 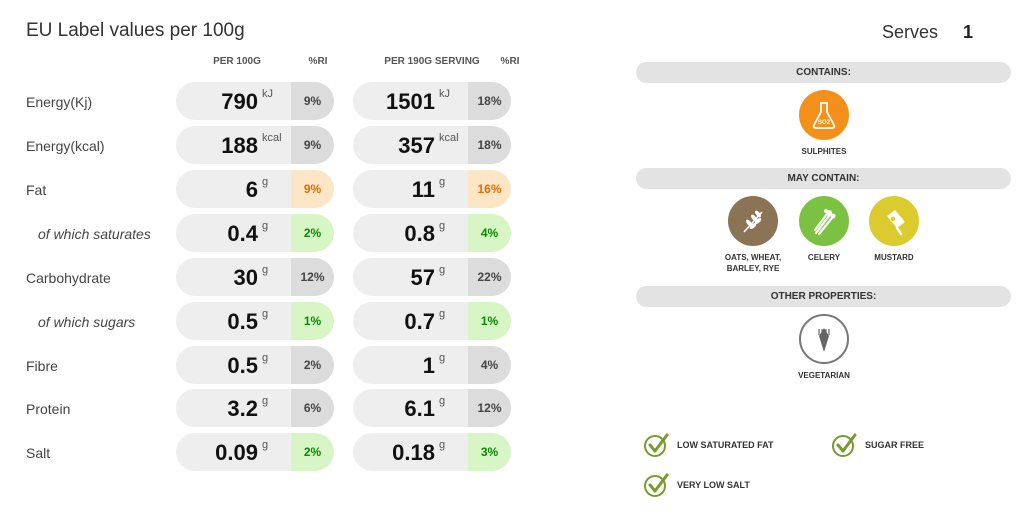 I want to click on value-pill-per-100g: 0.5 g 1%, so click(x=255, y=321).